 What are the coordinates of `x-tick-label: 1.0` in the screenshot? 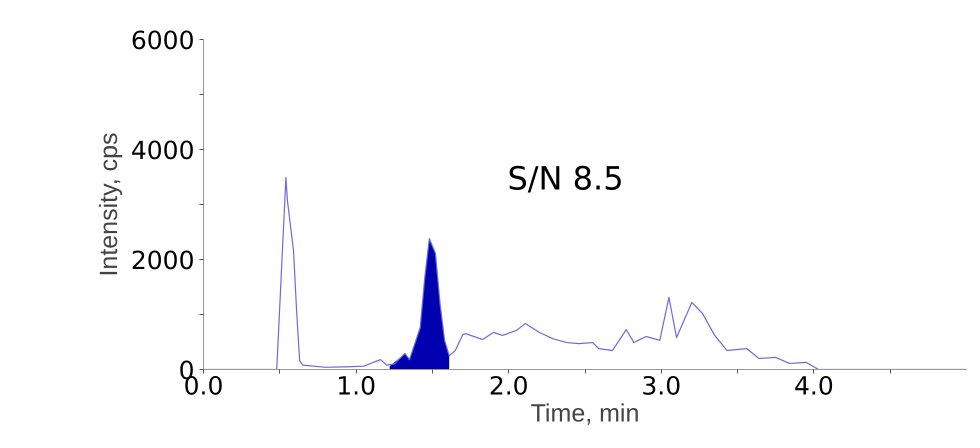 It's located at (356, 386).